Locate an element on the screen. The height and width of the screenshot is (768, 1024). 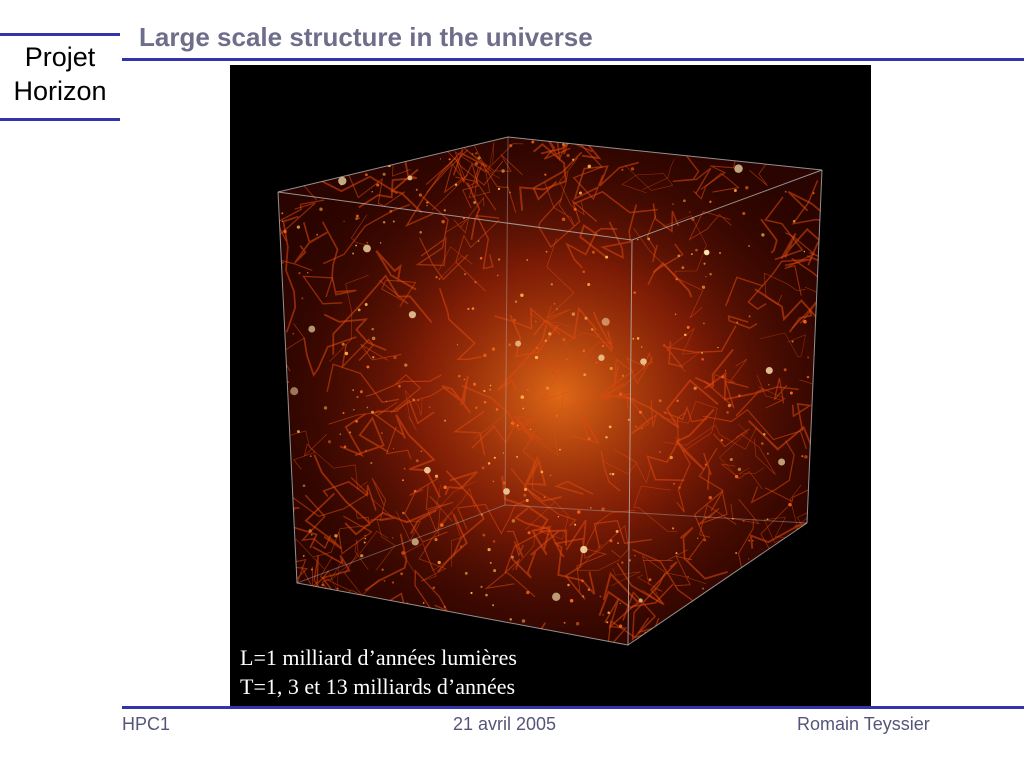
footer-rule is located at coordinates (573, 707).